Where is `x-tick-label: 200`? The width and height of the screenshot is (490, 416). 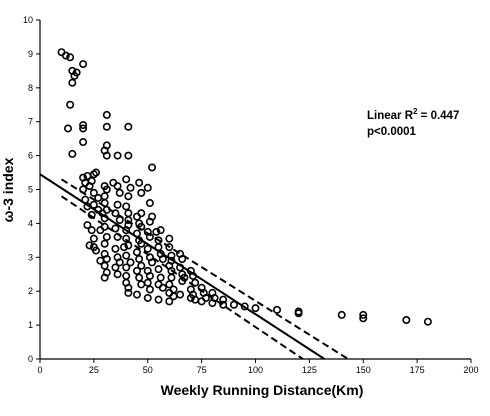
x-tick-label: 200 is located at coordinates (470, 370).